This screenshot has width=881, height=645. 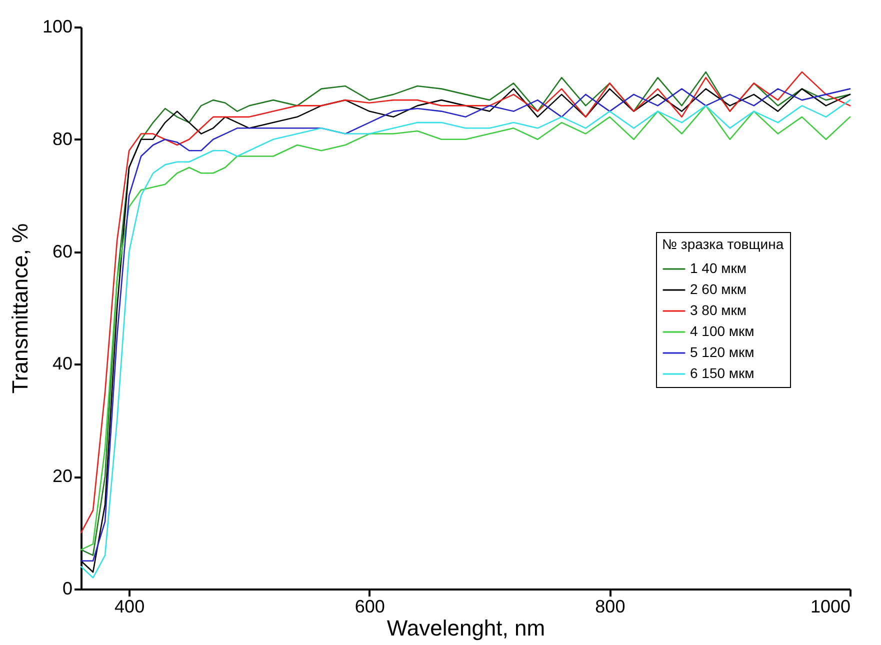 What do you see at coordinates (62, 138) in the screenshot?
I see `y-tick-label: 80` at bounding box center [62, 138].